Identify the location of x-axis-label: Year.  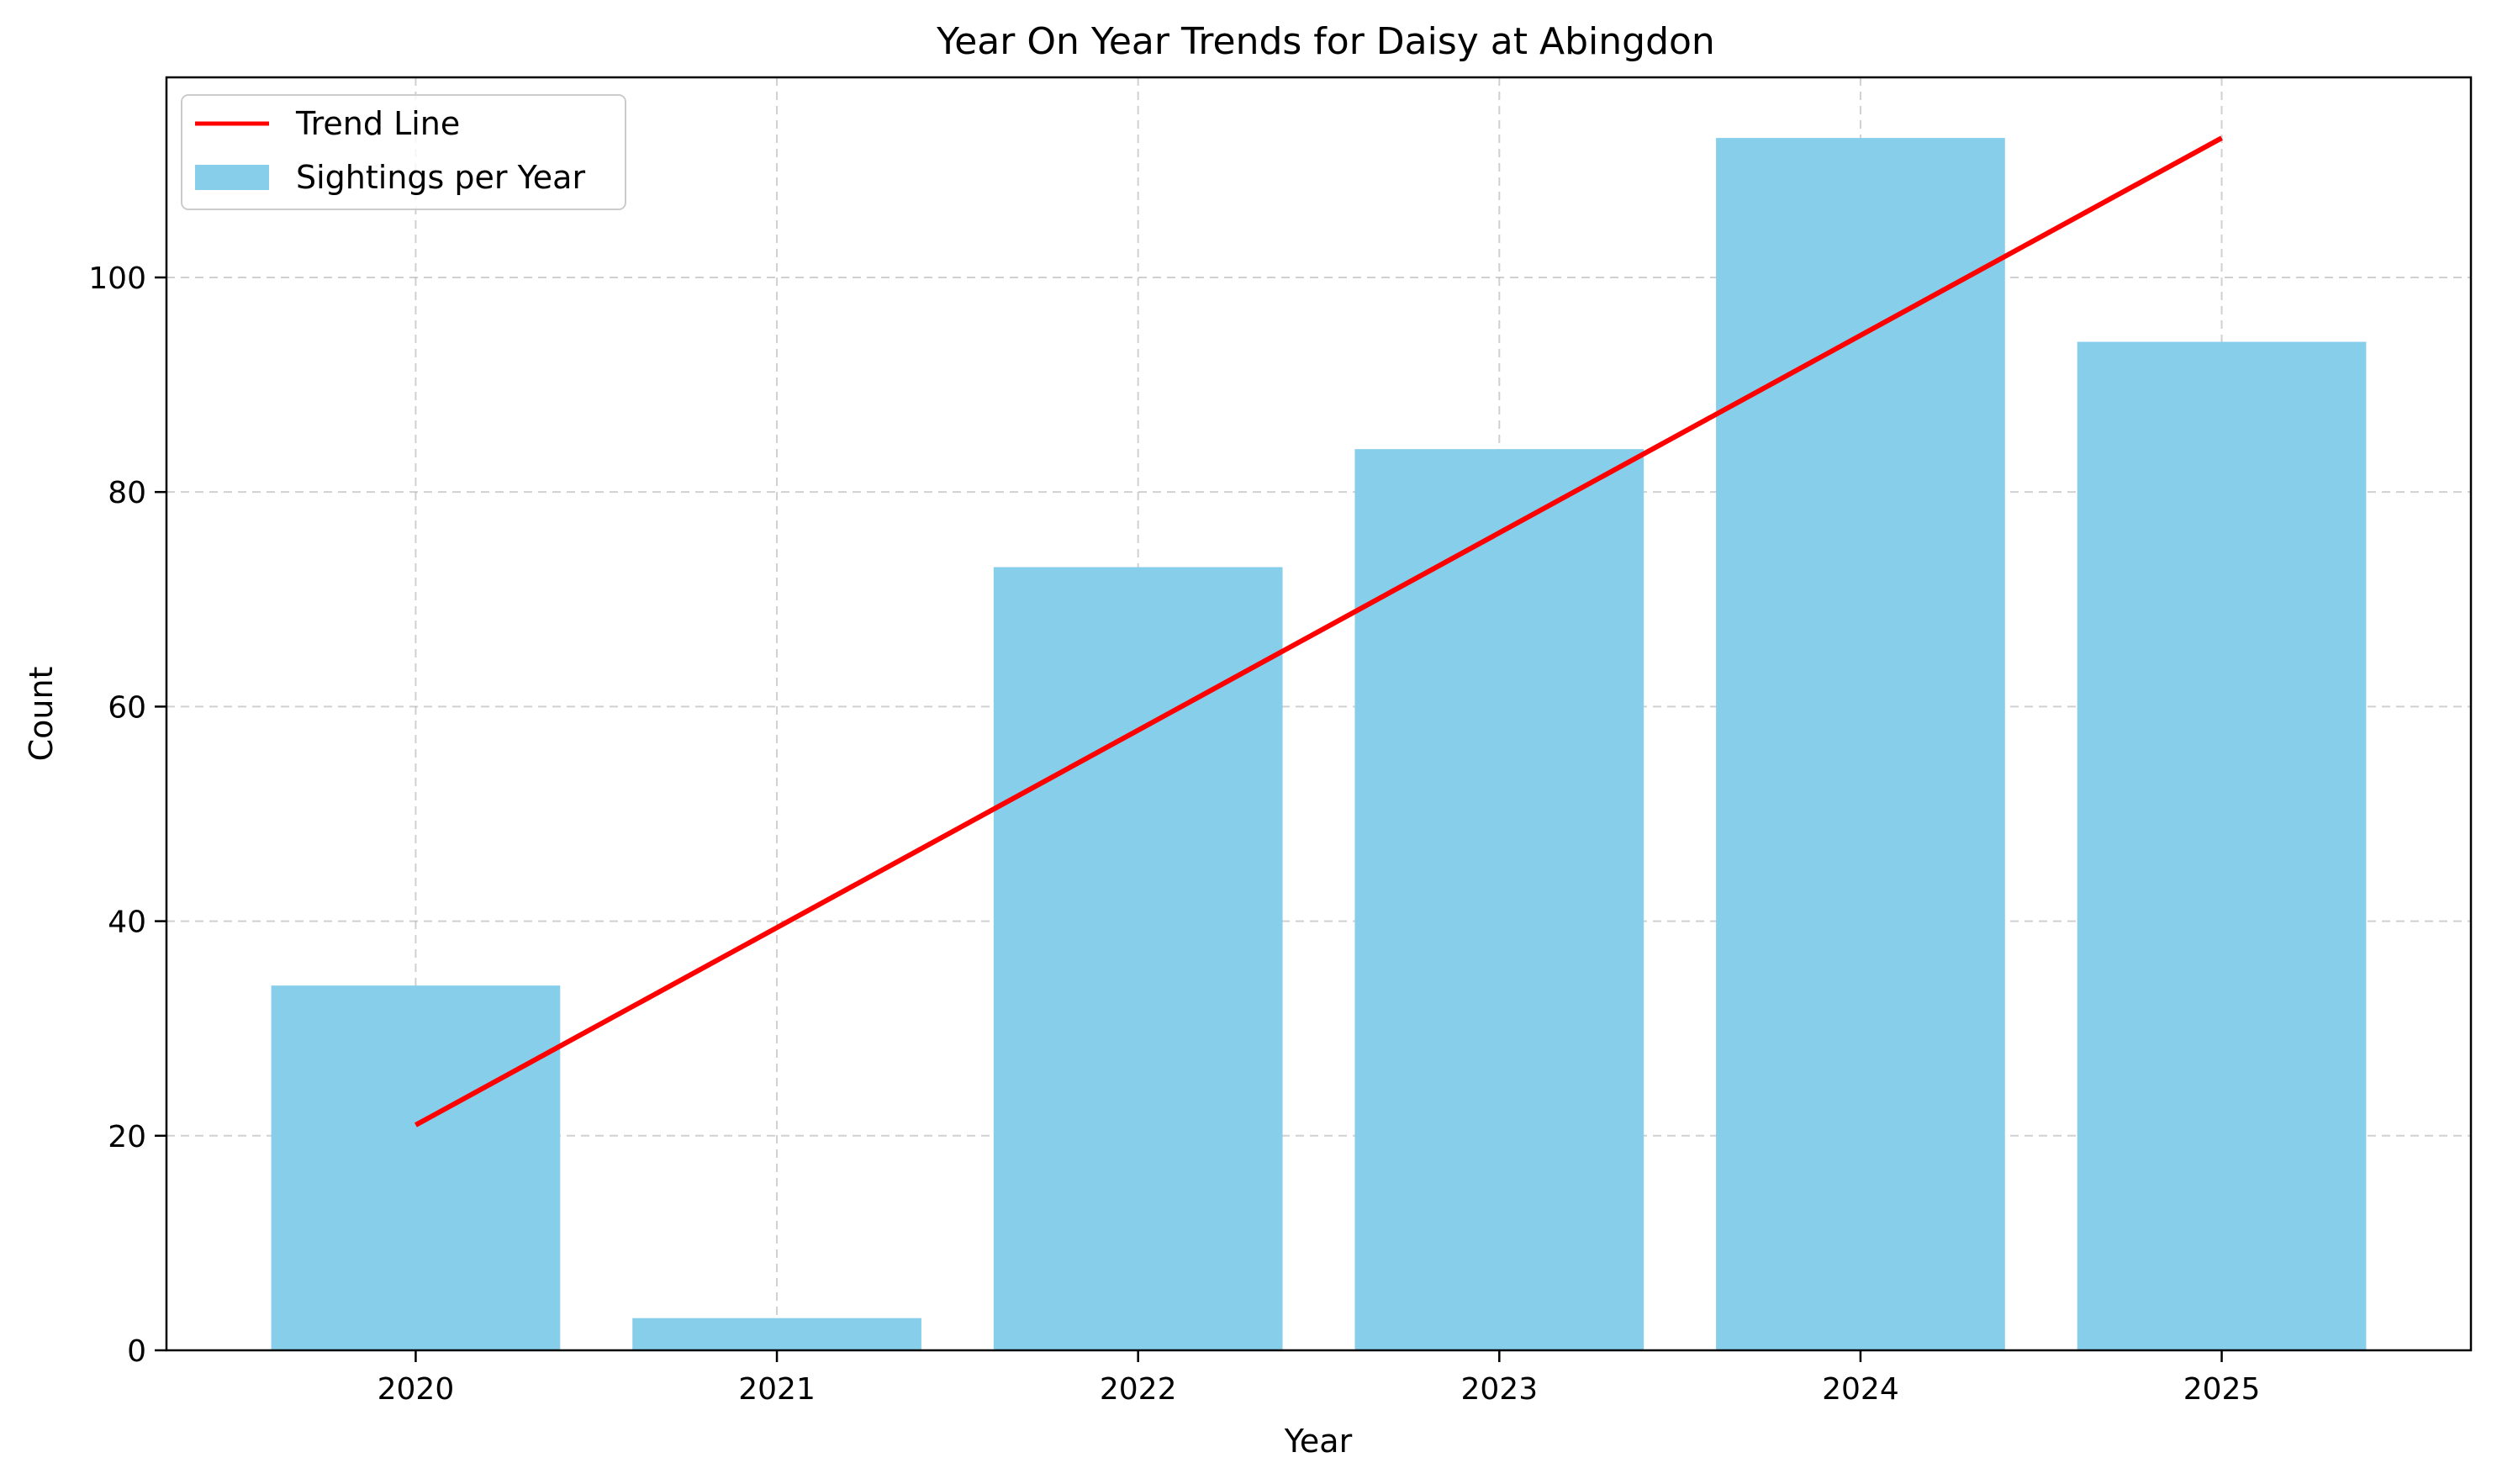
(1318, 1441).